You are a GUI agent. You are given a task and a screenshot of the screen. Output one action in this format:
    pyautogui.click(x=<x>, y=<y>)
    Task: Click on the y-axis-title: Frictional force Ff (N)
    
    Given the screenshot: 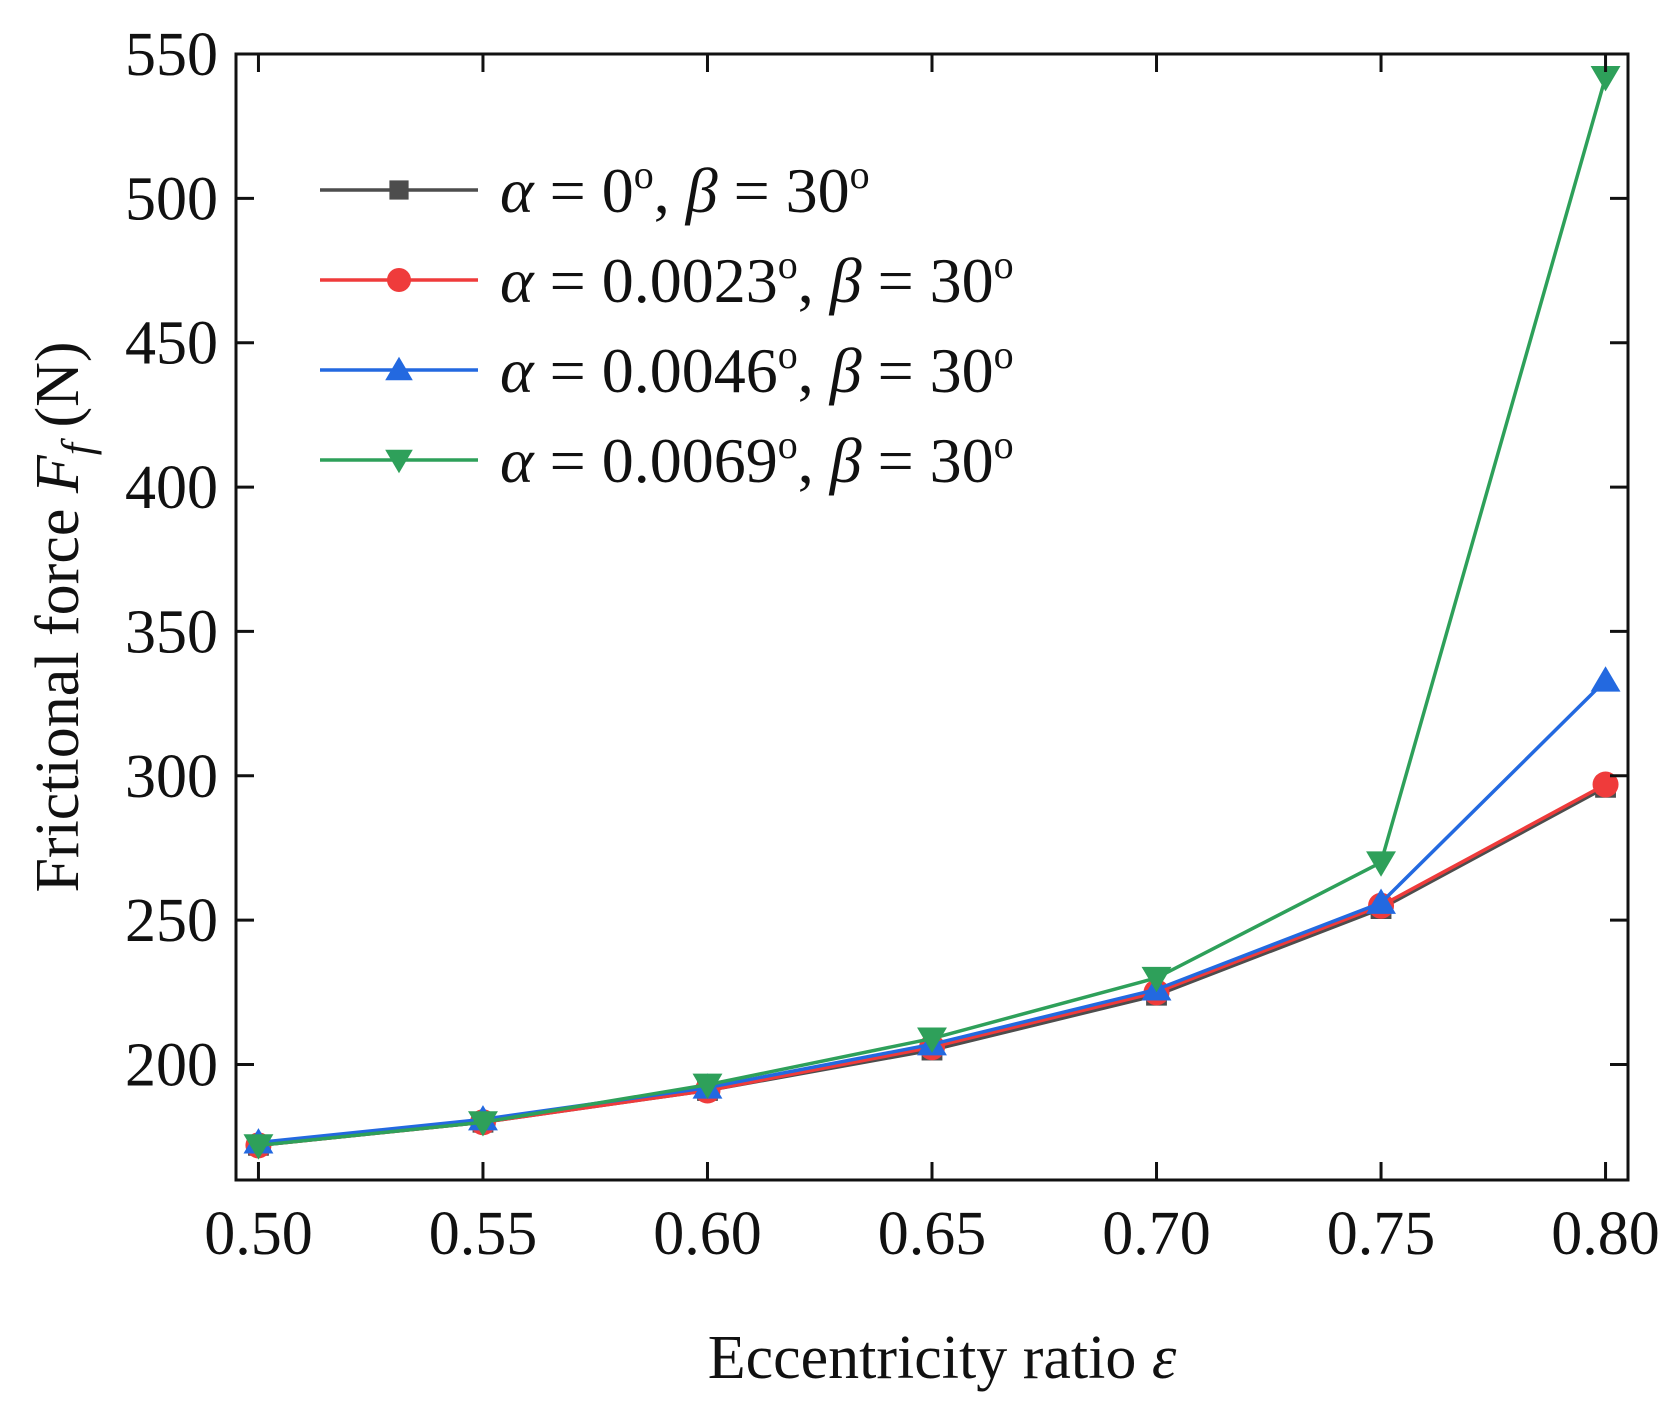 What is the action you would take?
    pyautogui.click(x=63, y=616)
    